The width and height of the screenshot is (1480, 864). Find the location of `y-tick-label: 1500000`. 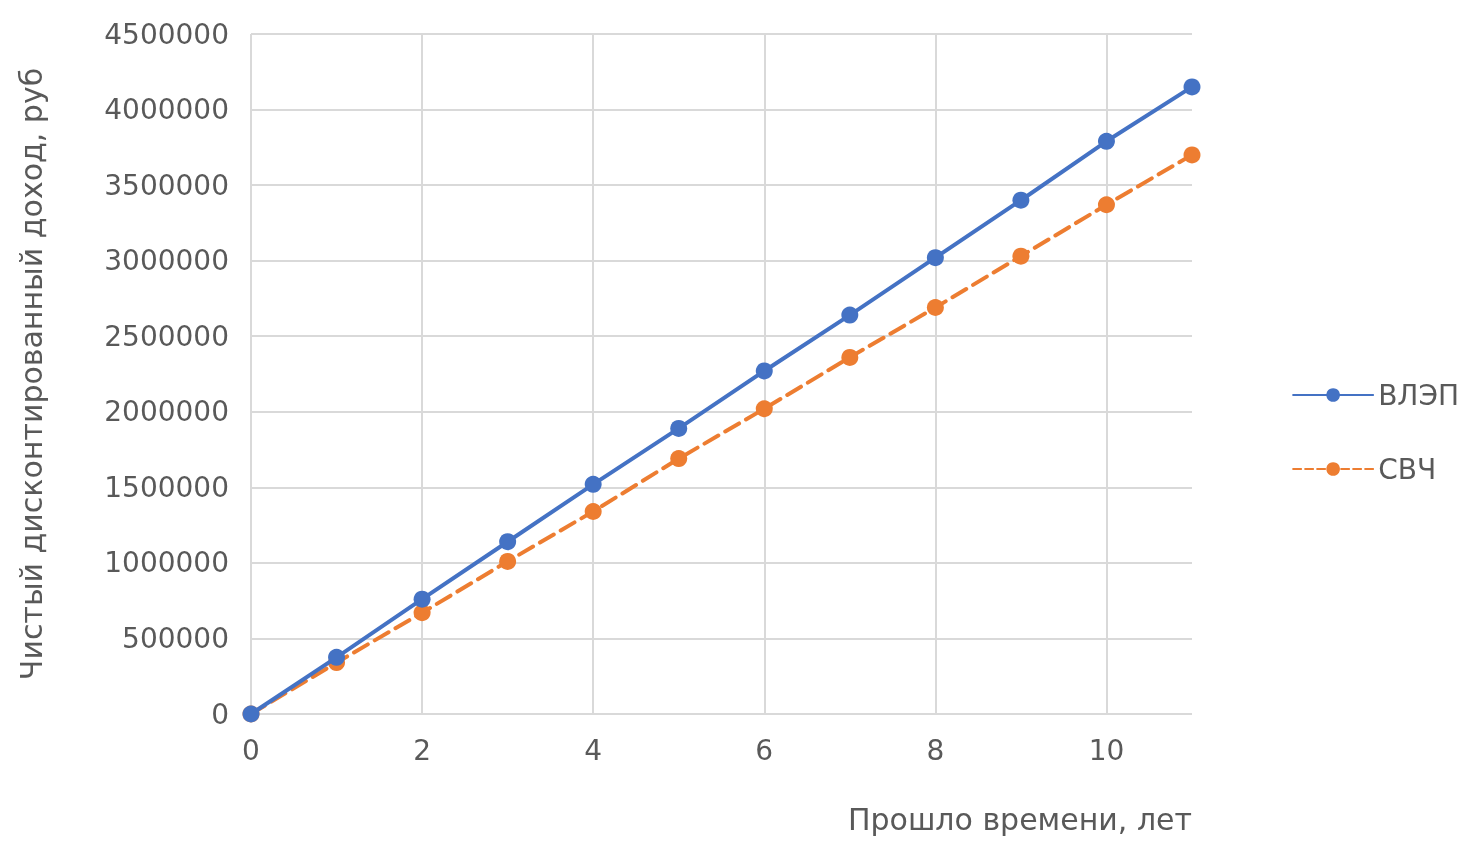

y-tick-label: 1500000 is located at coordinates (166, 487).